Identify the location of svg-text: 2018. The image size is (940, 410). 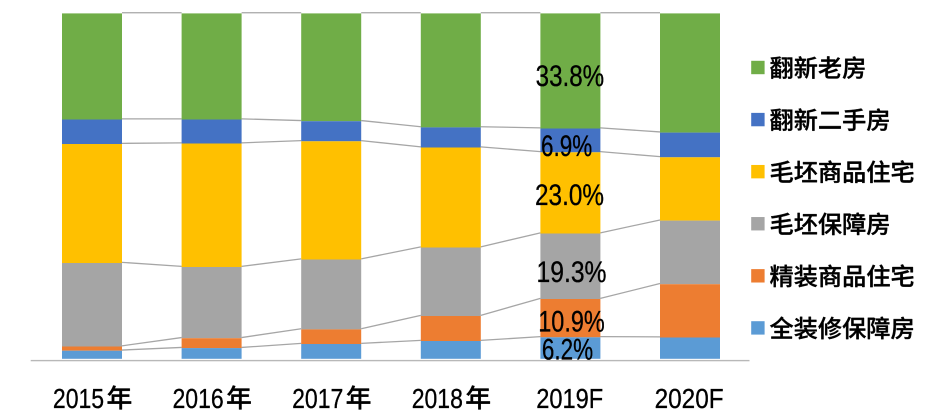
(437, 396).